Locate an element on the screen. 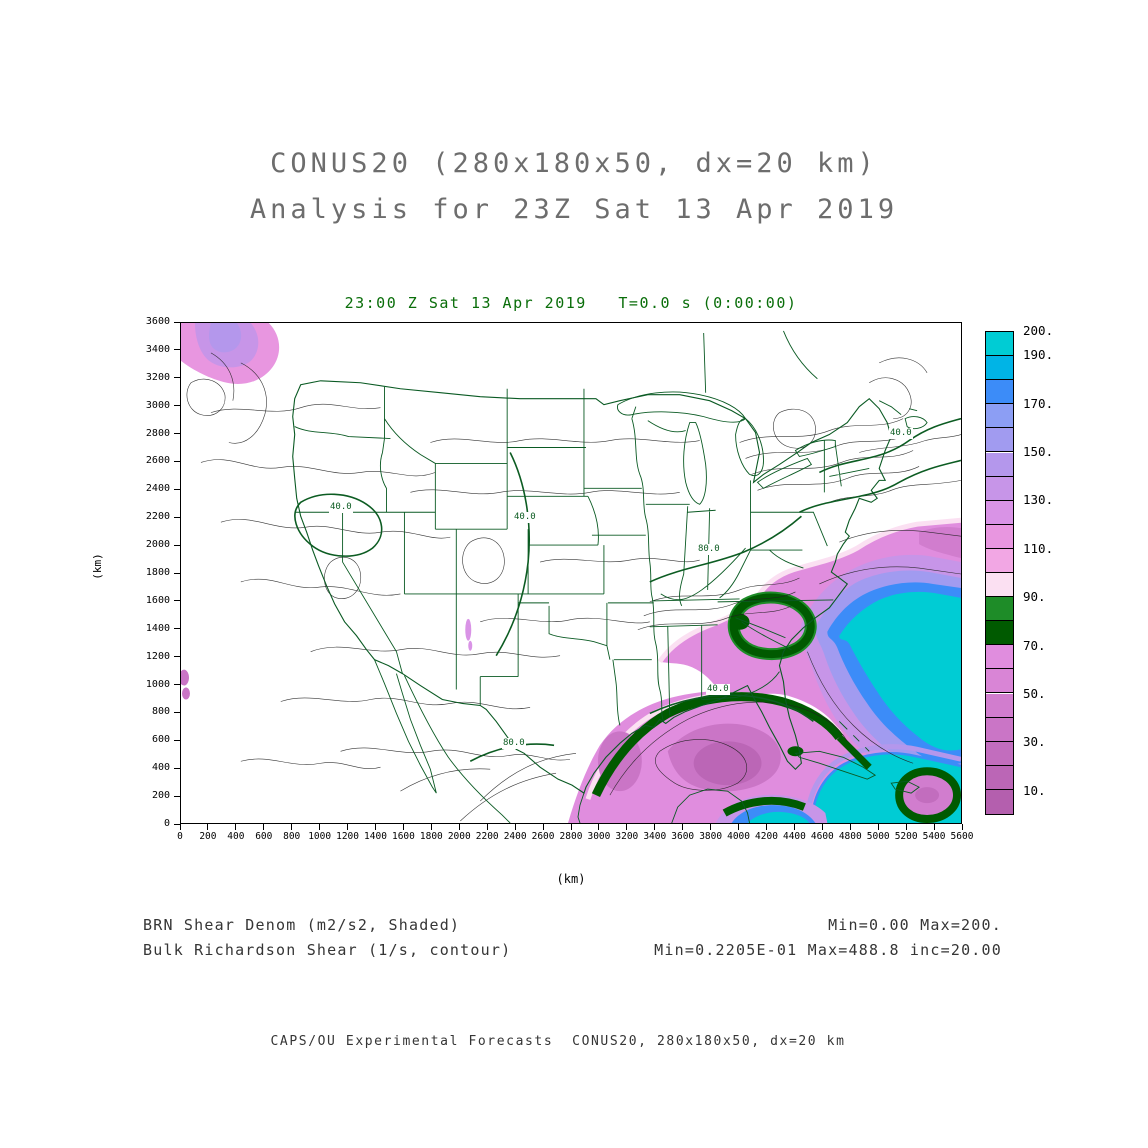  x-tick-label: 400 is located at coordinates (236, 836).